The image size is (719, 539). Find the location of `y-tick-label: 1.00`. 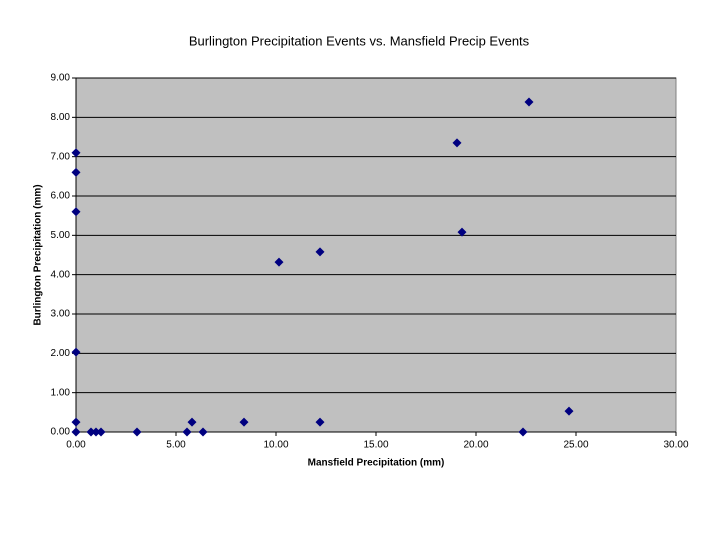

y-tick-label: 1.00 is located at coordinates (61, 392).